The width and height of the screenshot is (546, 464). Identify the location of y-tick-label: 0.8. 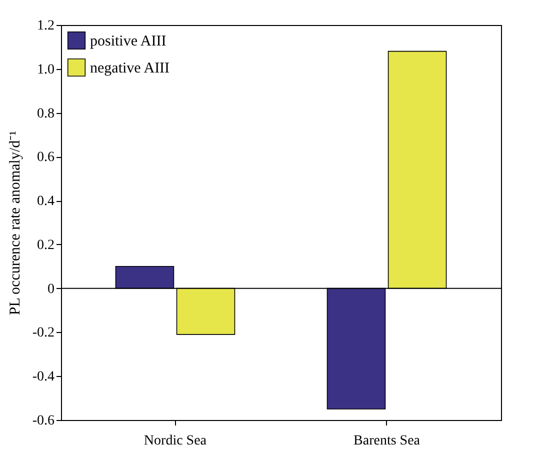
(45, 114).